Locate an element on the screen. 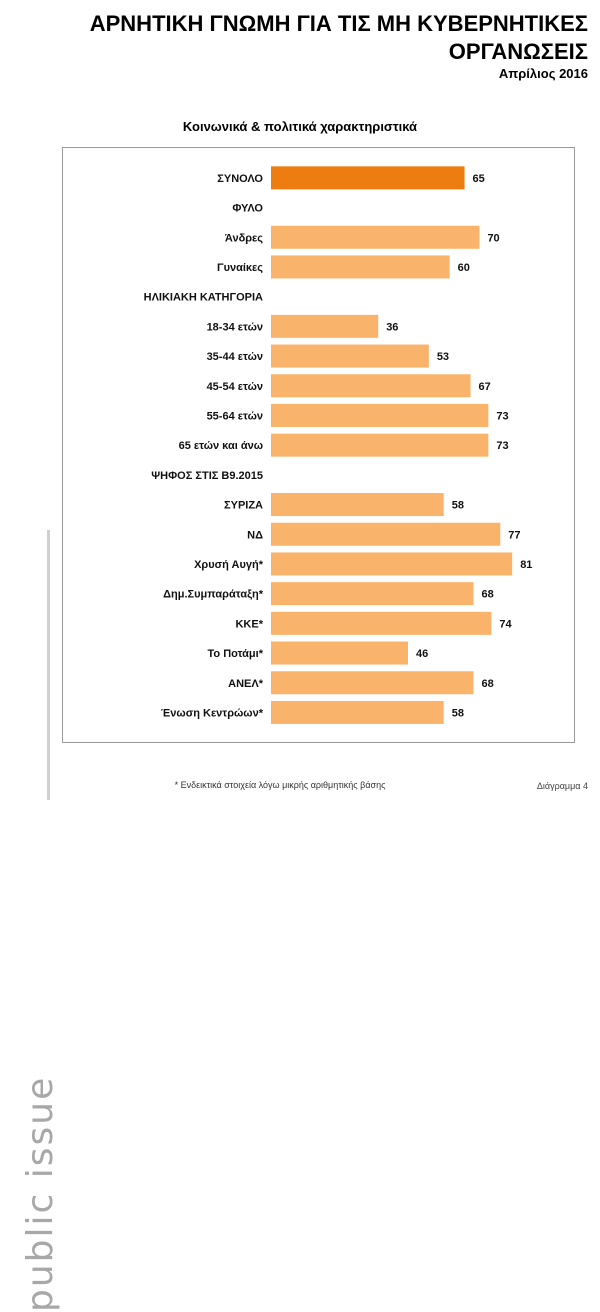 Image resolution: width=600 pixels, height=1312 pixels. category-label: ΣΥΡΙΖΑ is located at coordinates (243, 506).